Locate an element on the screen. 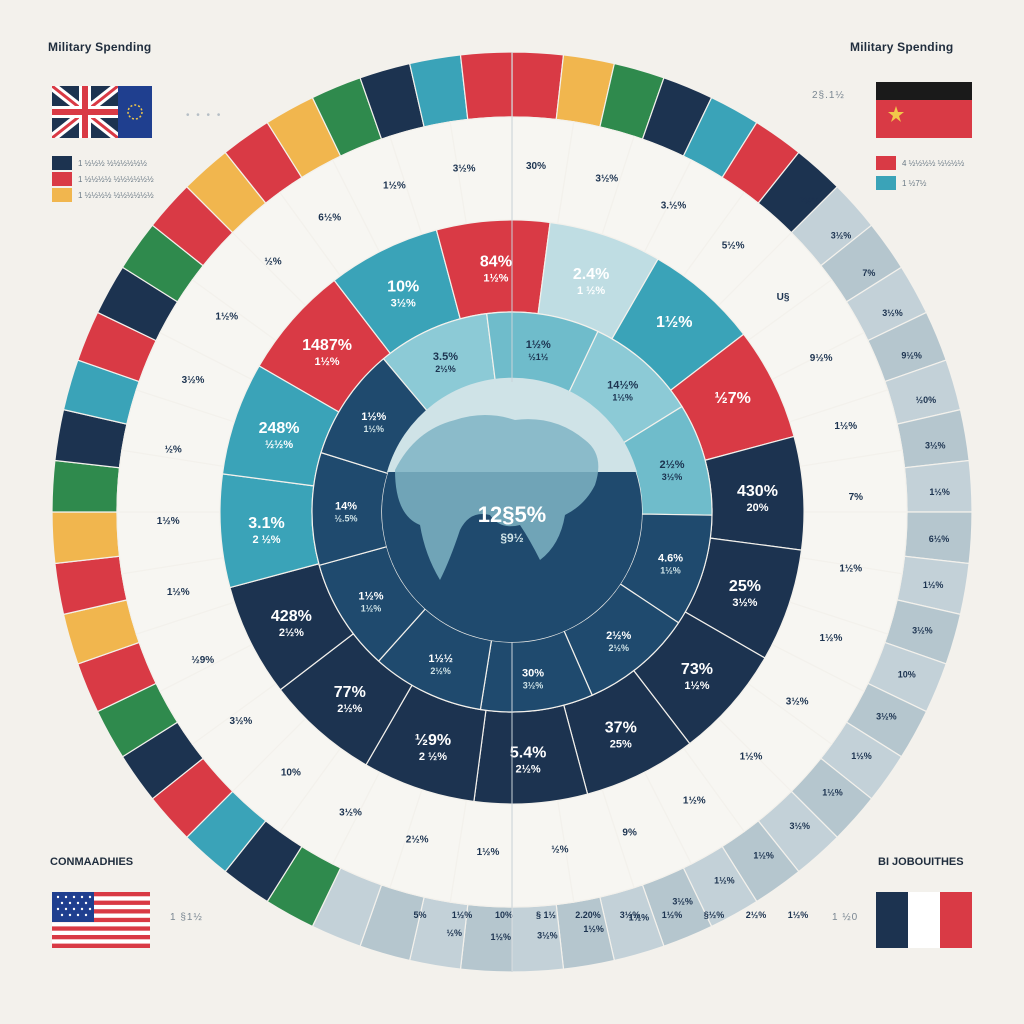 The width and height of the screenshot is (1024, 1024). outer-ring-label: 9½% is located at coordinates (821, 358).